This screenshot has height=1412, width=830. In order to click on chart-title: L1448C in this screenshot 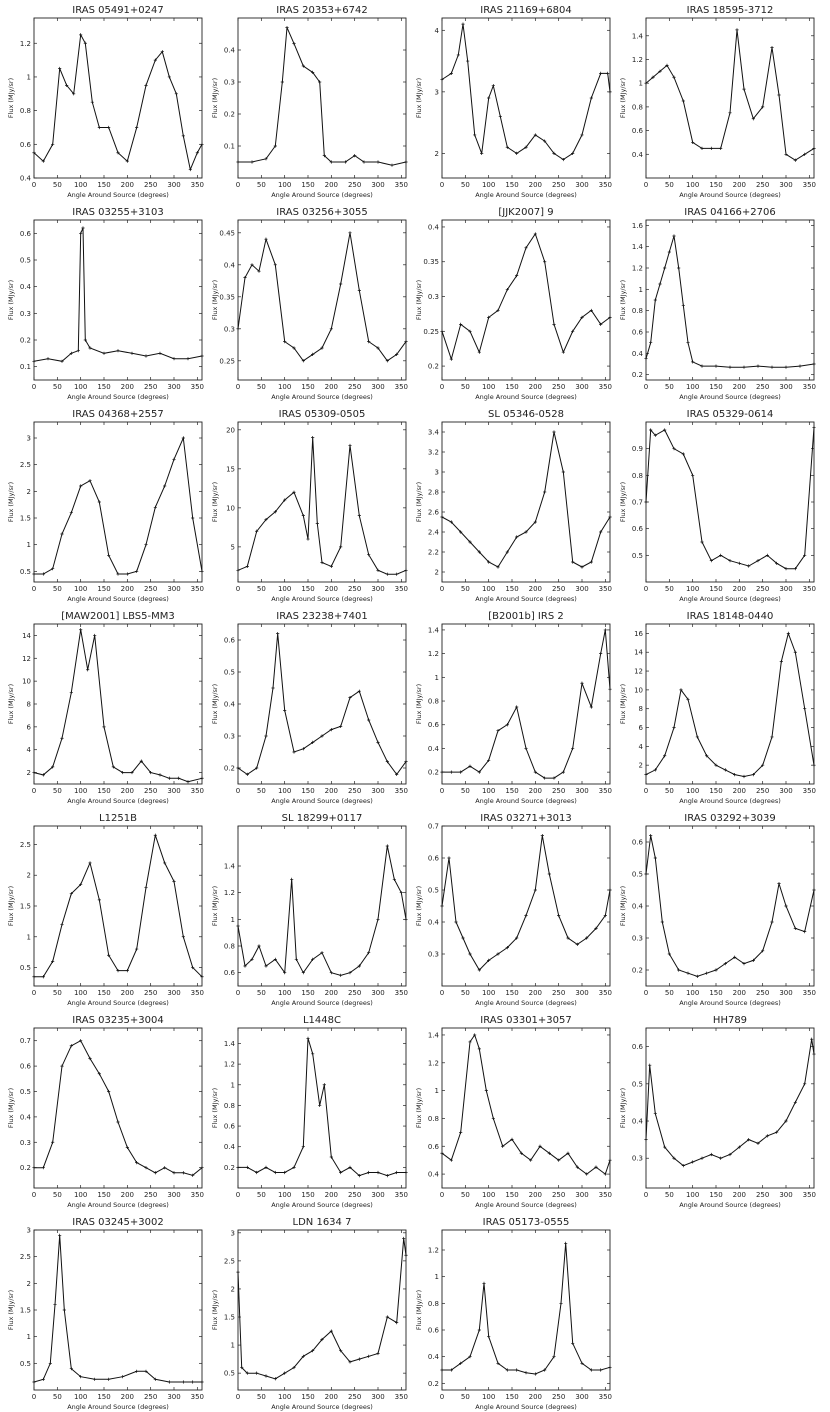, I will do `click(322, 1020)`.